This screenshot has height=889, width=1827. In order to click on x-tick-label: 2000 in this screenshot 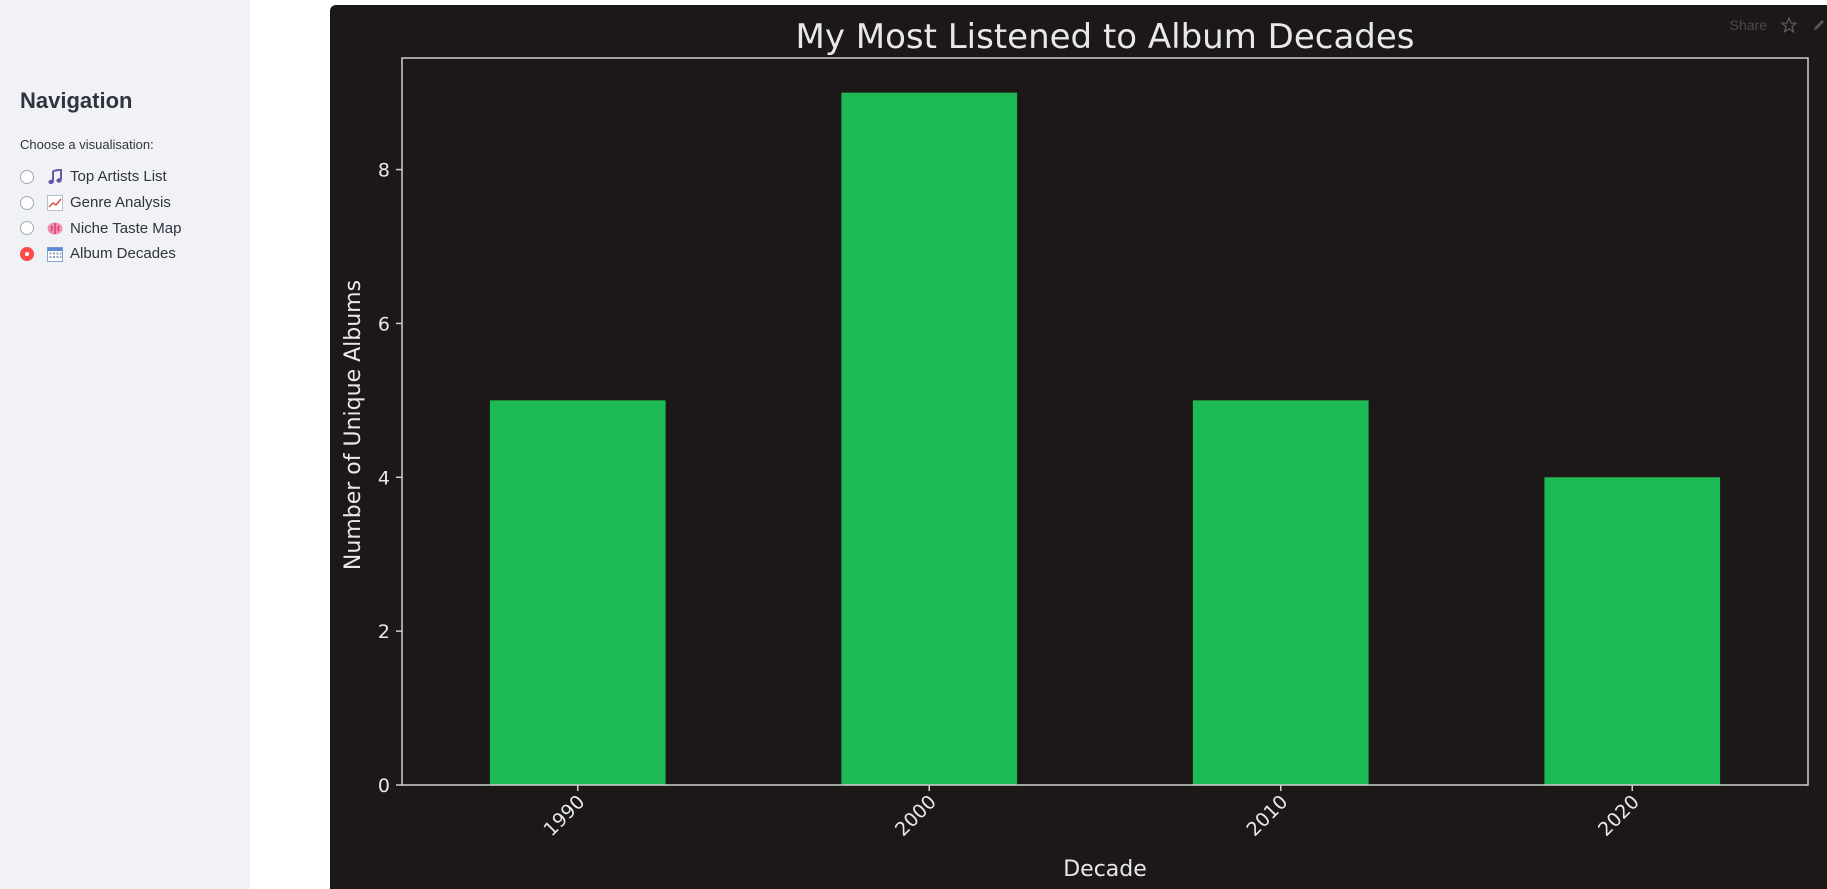, I will do `click(916, 816)`.